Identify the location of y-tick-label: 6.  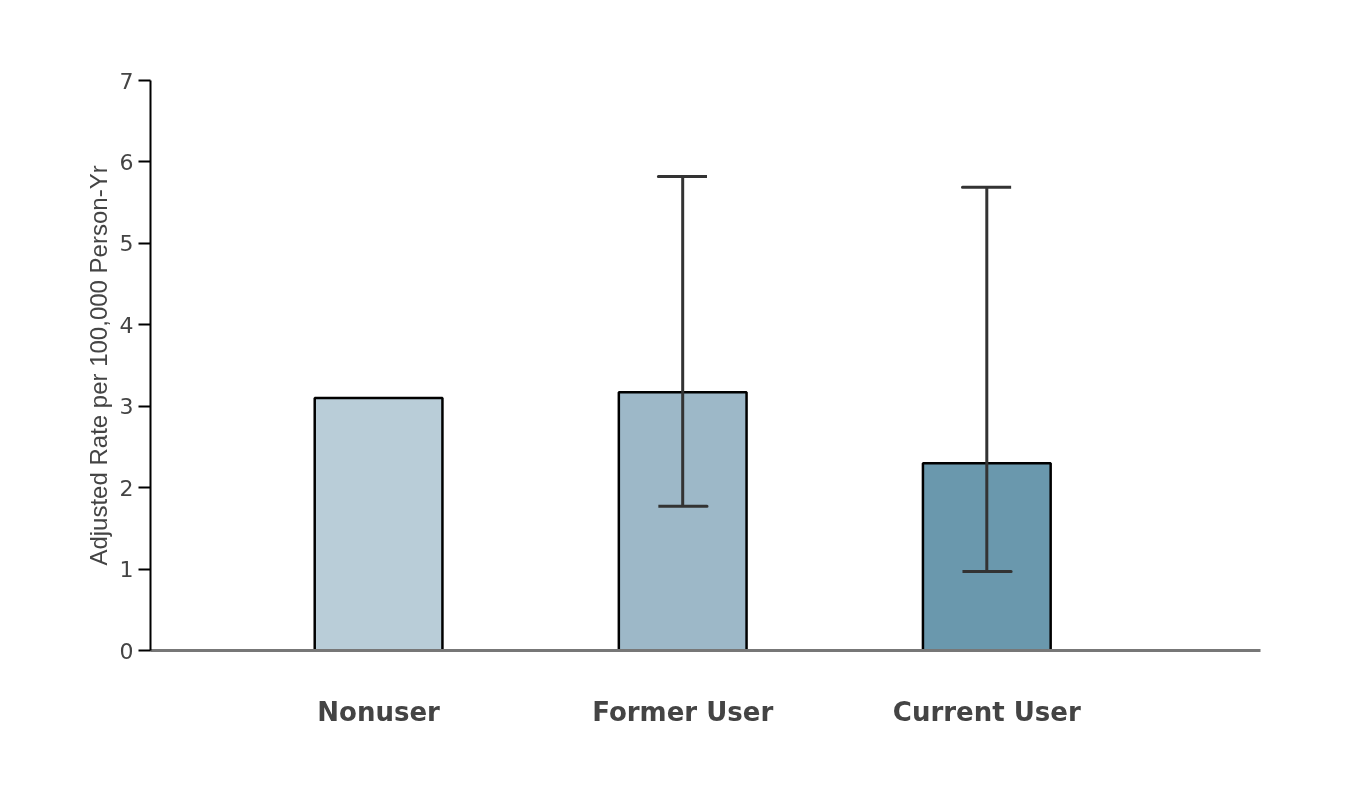
(126, 162).